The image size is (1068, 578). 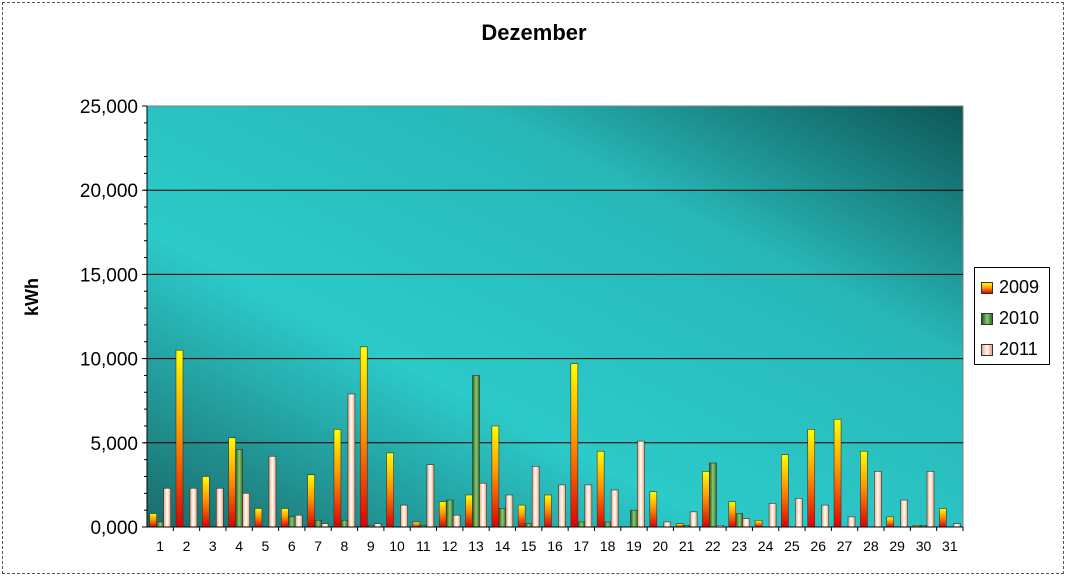 What do you see at coordinates (924, 546) in the screenshot?
I see `x-tick-label: 30` at bounding box center [924, 546].